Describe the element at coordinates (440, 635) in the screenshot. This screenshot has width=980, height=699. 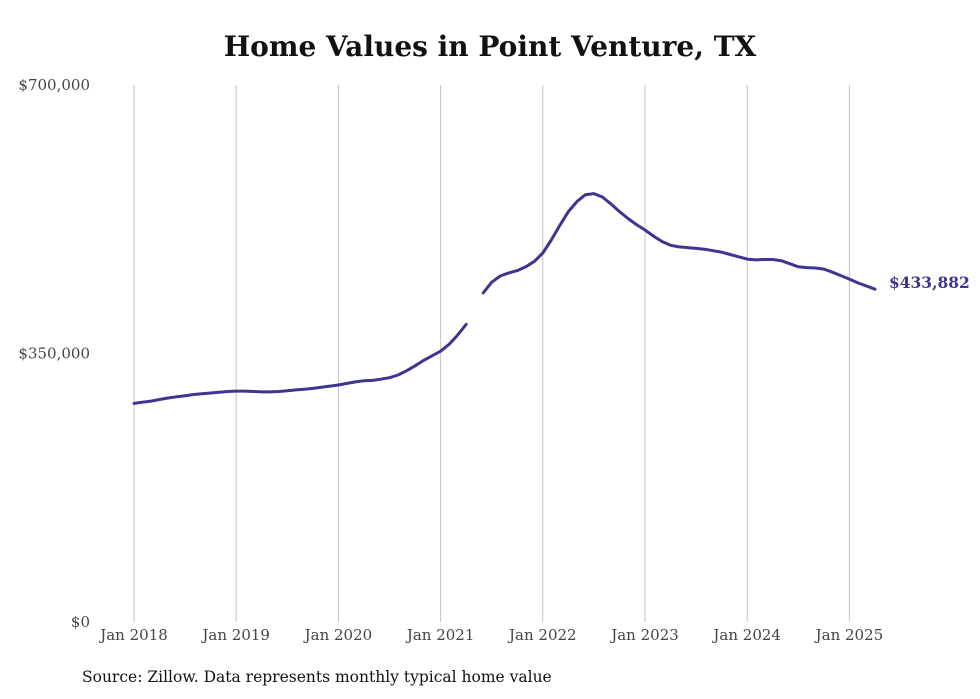
I see `x-tick-label: Jan 2021` at that location.